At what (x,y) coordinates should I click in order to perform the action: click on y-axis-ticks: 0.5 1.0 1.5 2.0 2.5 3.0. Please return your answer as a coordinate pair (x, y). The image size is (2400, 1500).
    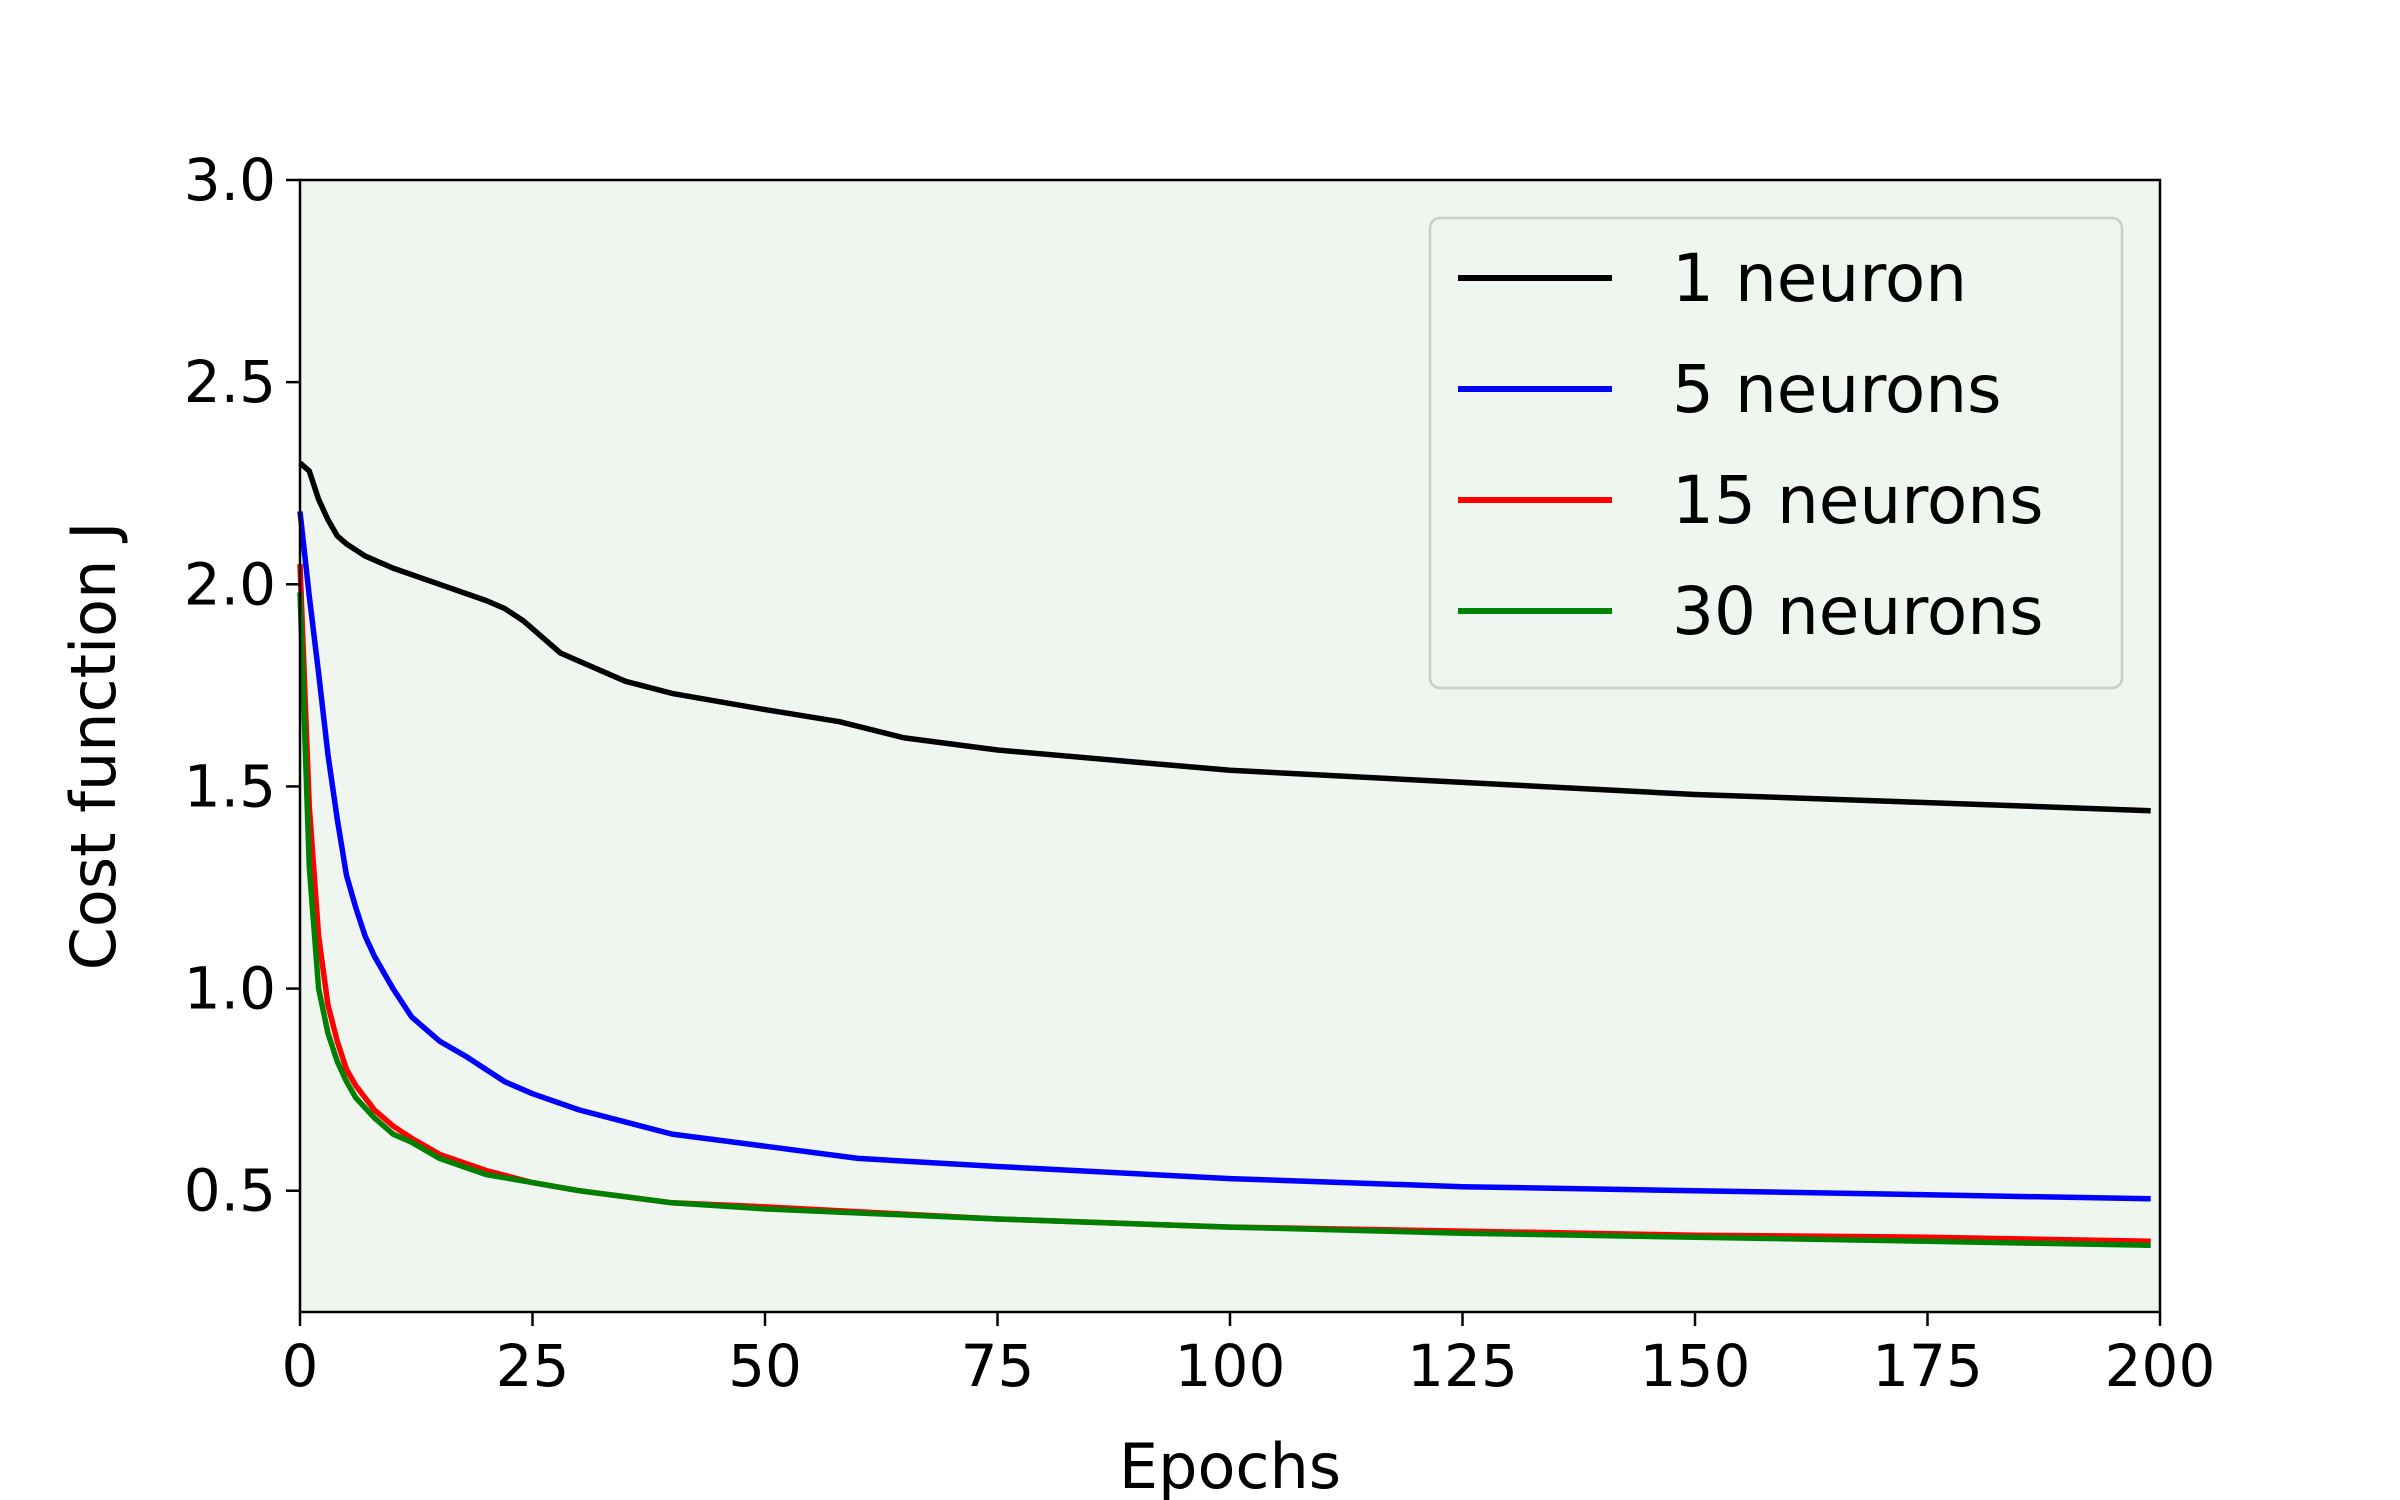
    Looking at the image, I should click on (242, 685).